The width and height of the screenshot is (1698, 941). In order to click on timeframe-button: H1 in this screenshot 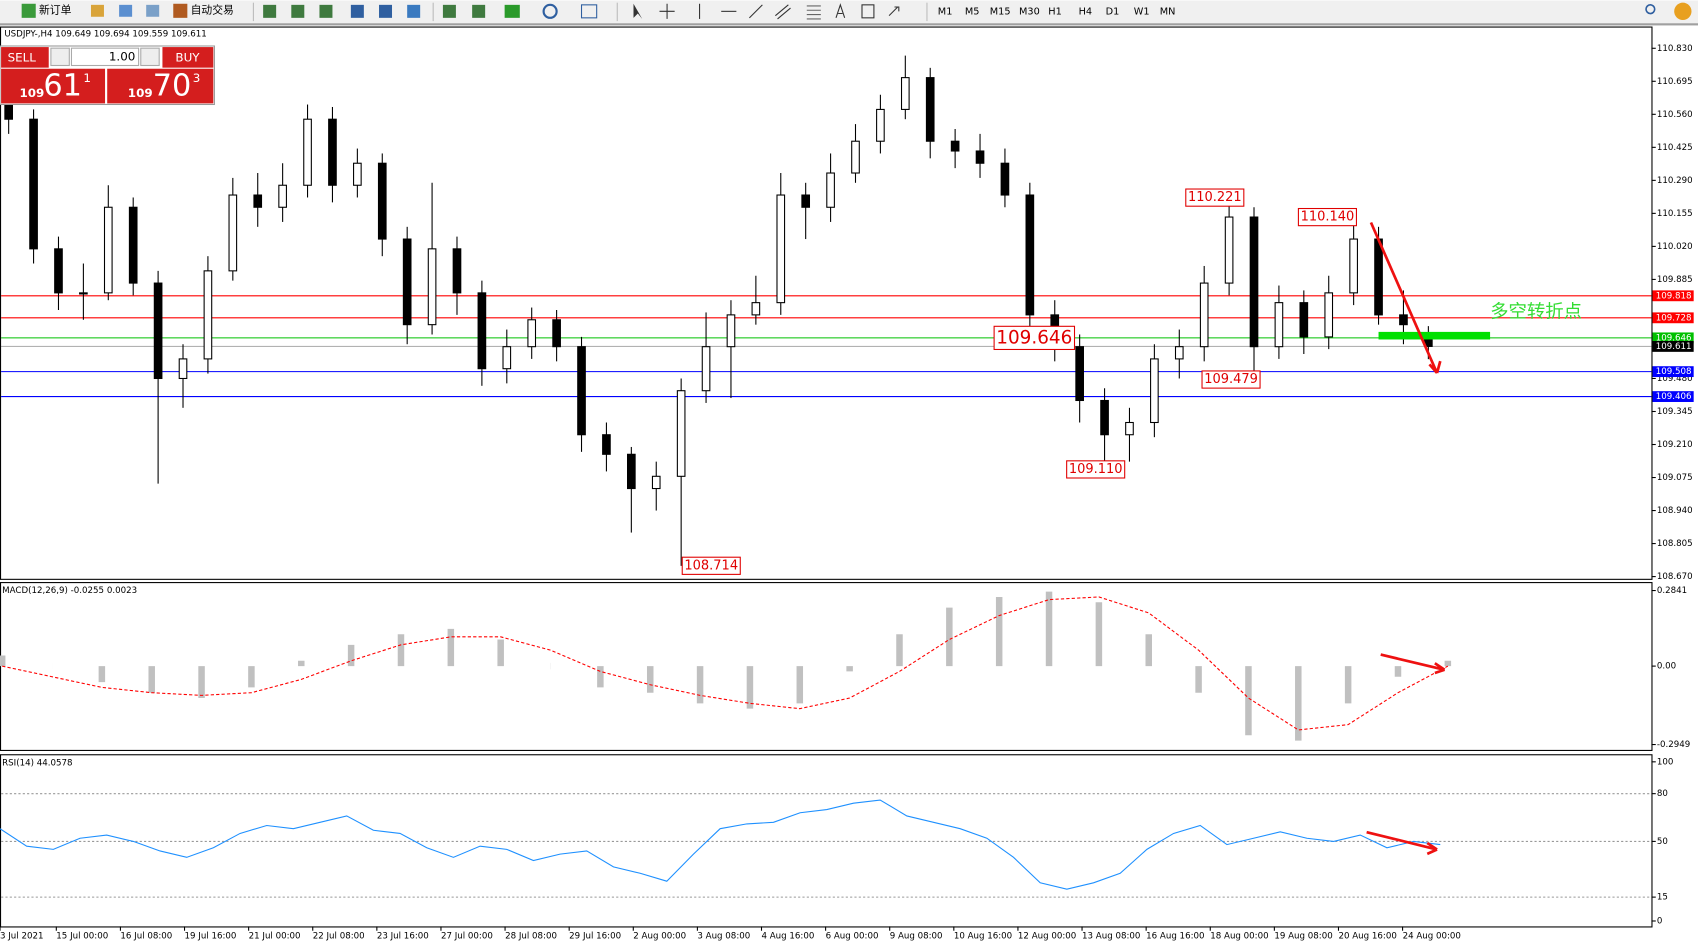, I will do `click(1055, 11)`.